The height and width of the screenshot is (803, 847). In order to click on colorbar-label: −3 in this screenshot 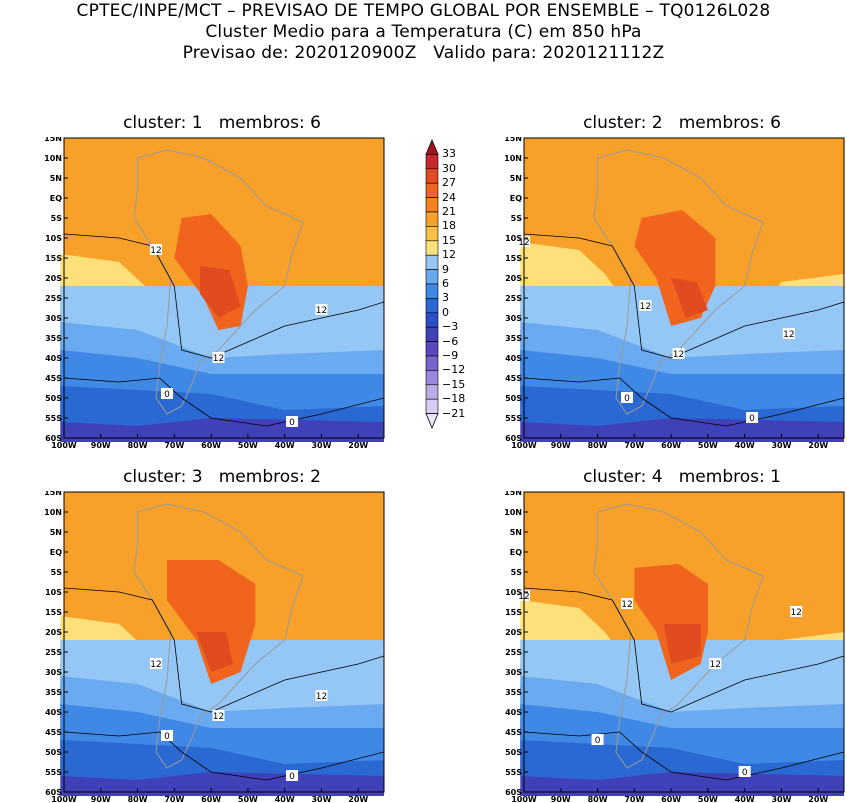, I will do `click(450, 327)`.